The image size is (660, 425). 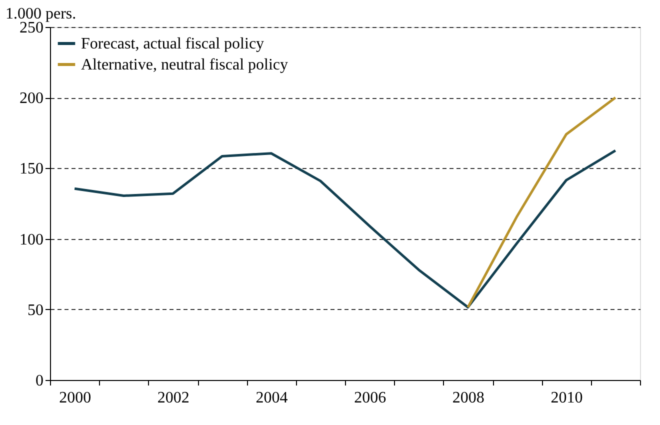 What do you see at coordinates (41, 14) in the screenshot?
I see `y-axis-title: 1.000 pers.` at bounding box center [41, 14].